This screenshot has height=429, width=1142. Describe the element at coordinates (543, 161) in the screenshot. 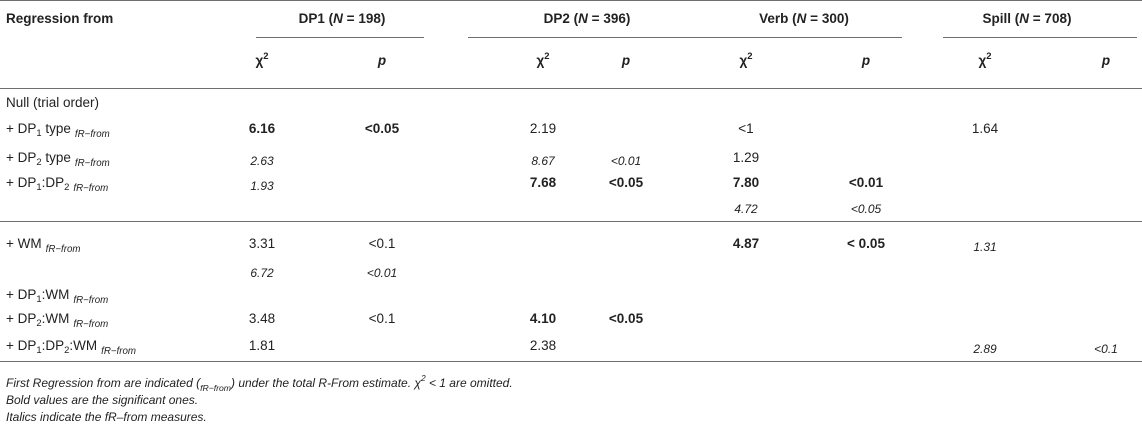

I see `table-cell: 8.67` at that location.